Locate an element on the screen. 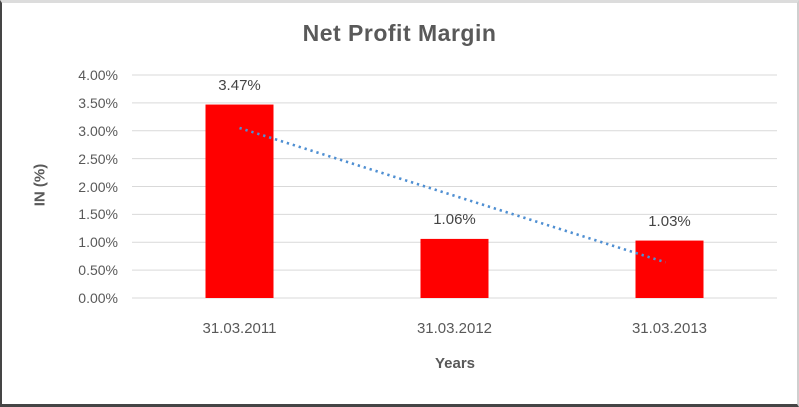 Image resolution: width=799 pixels, height=407 pixels. y-tick-label: 0.50% is located at coordinates (98, 270).